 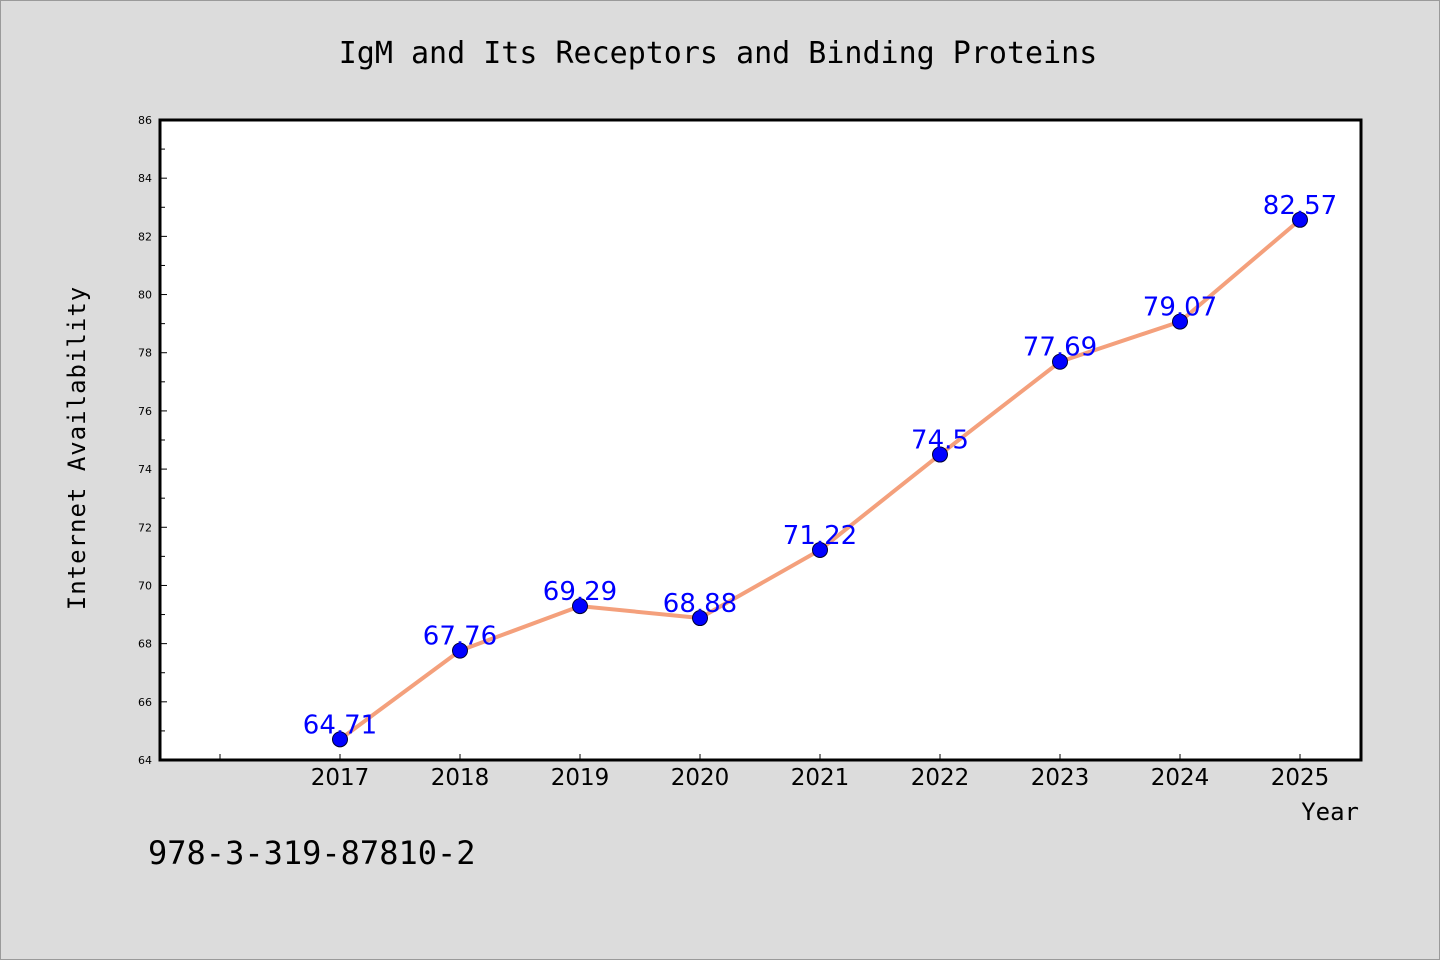 I want to click on x-tick-label: 2022, so click(x=940, y=778).